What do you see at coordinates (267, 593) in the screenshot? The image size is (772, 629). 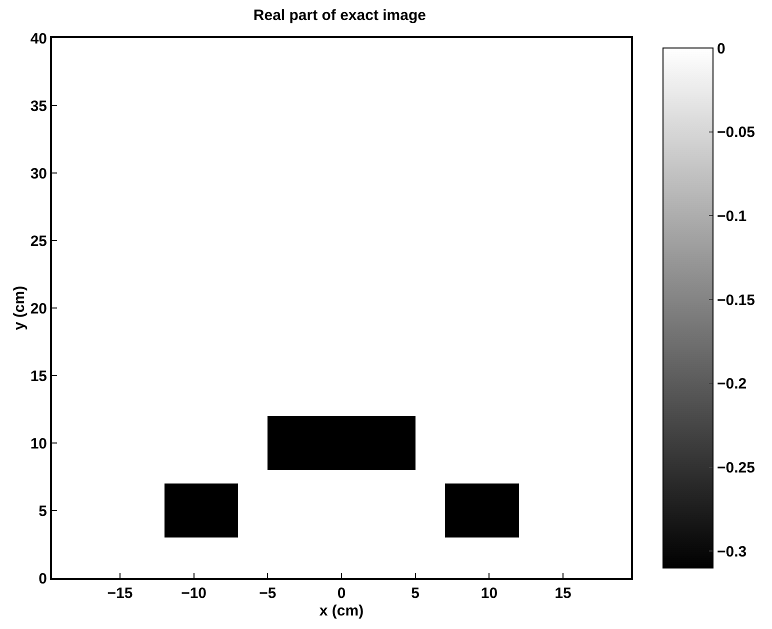 I see `x-tick-label: −5` at bounding box center [267, 593].